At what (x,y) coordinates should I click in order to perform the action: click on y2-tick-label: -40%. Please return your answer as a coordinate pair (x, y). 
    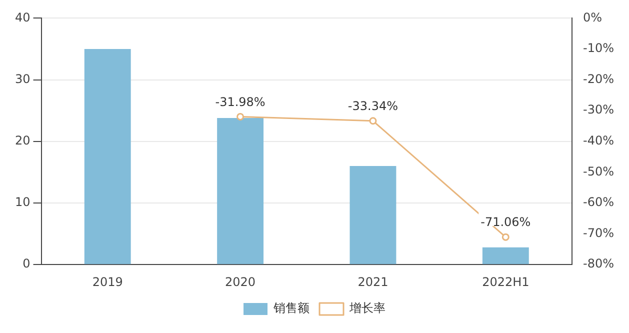
    Looking at the image, I should click on (598, 141).